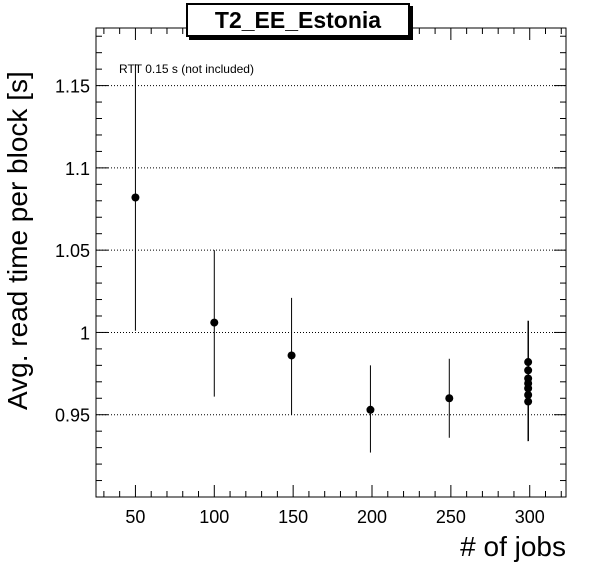  What do you see at coordinates (135, 517) in the screenshot?
I see `x-tick-label: 50` at bounding box center [135, 517].